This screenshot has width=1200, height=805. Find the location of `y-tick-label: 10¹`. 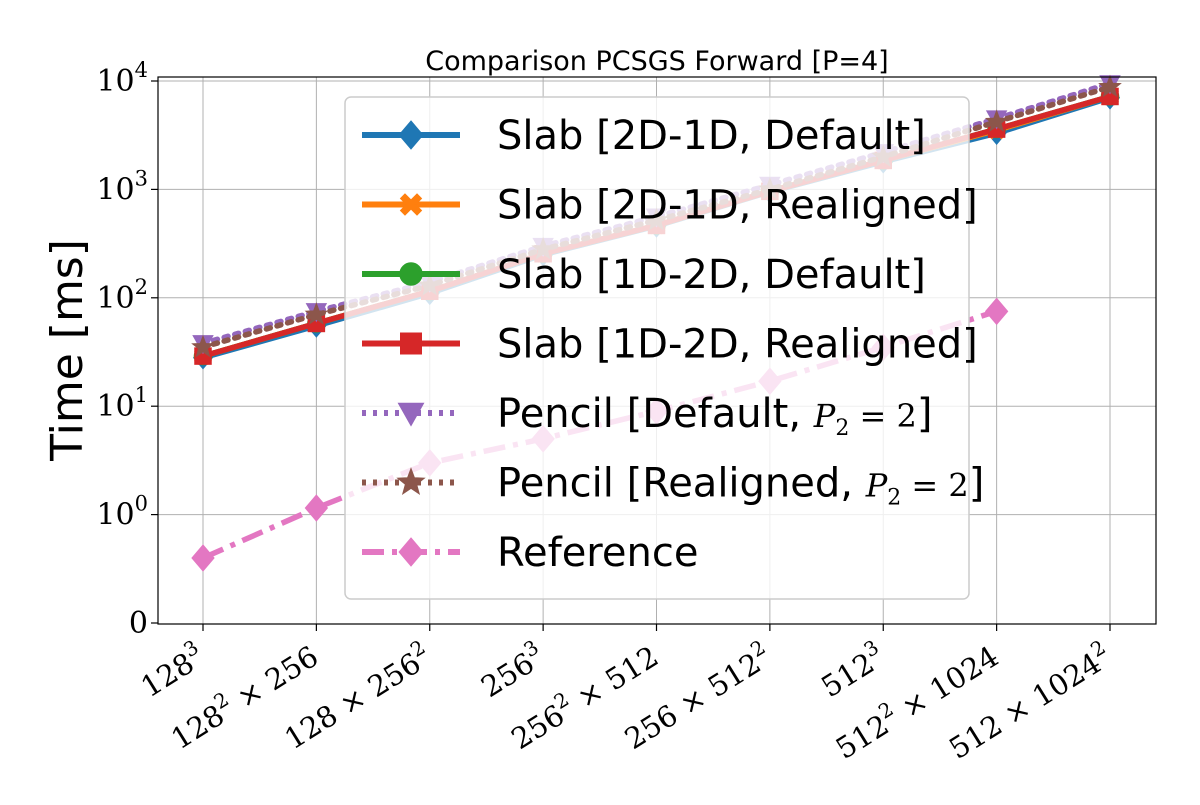

y-tick-label: 10¹ is located at coordinates (122, 403).